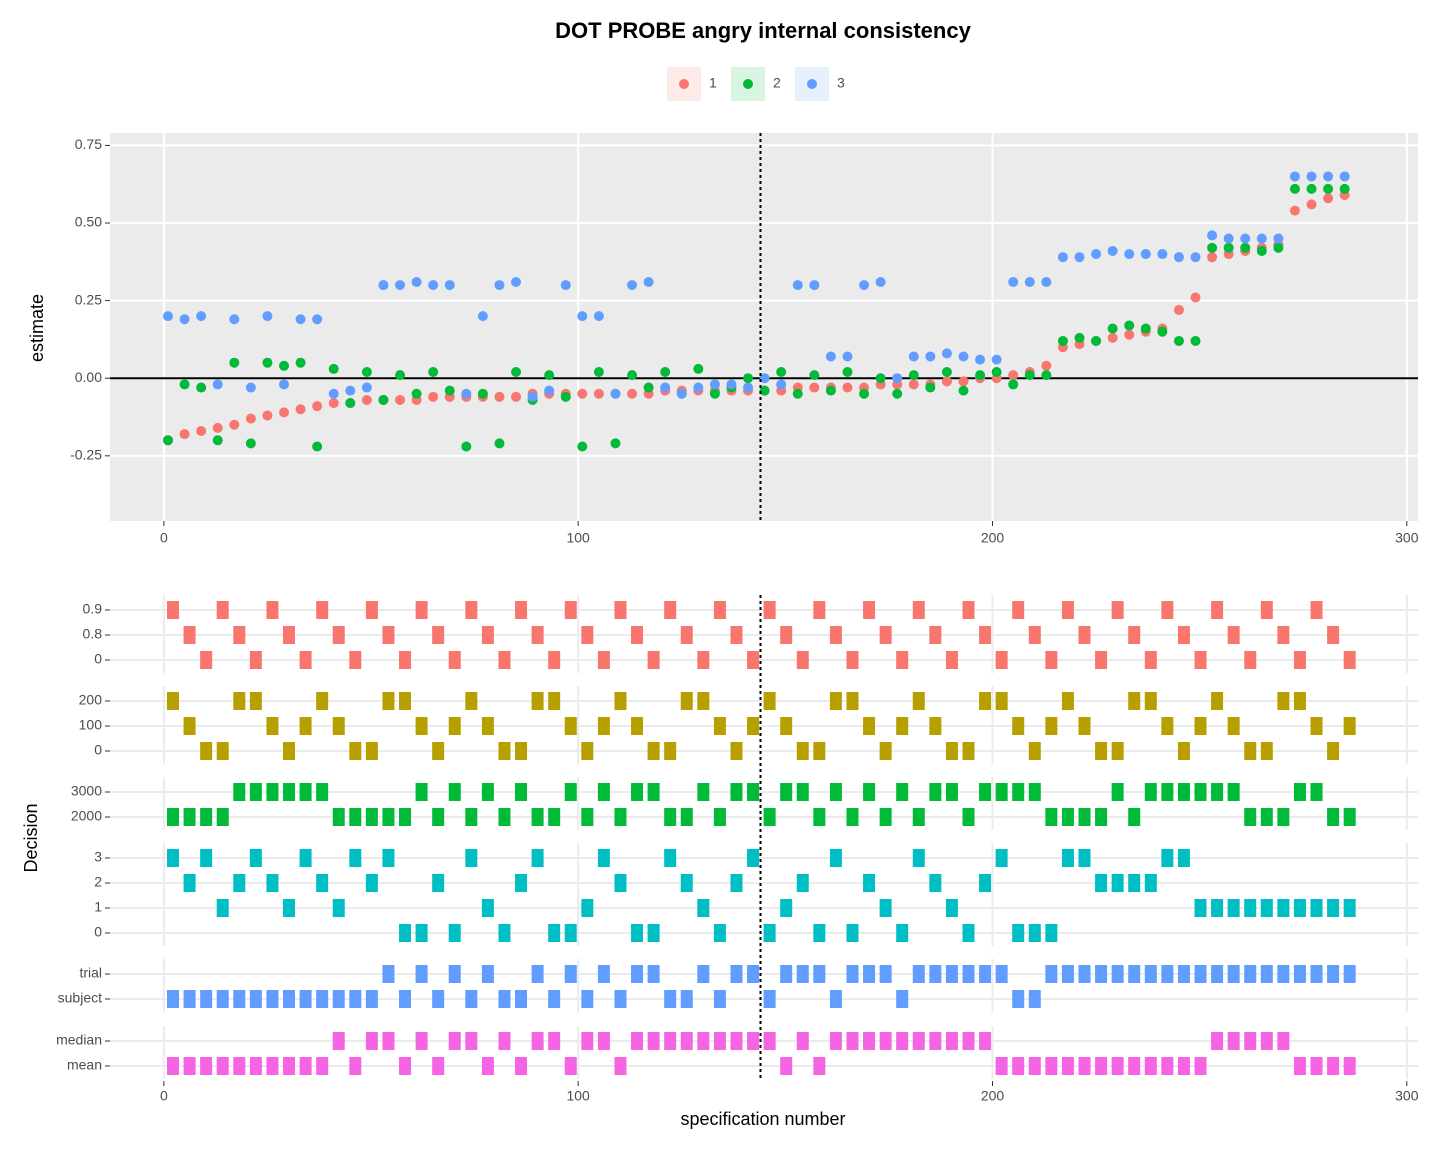 Image resolution: width=1440 pixels, height=1152 pixels. I want to click on y-tick-label: 0, so click(98, 659).